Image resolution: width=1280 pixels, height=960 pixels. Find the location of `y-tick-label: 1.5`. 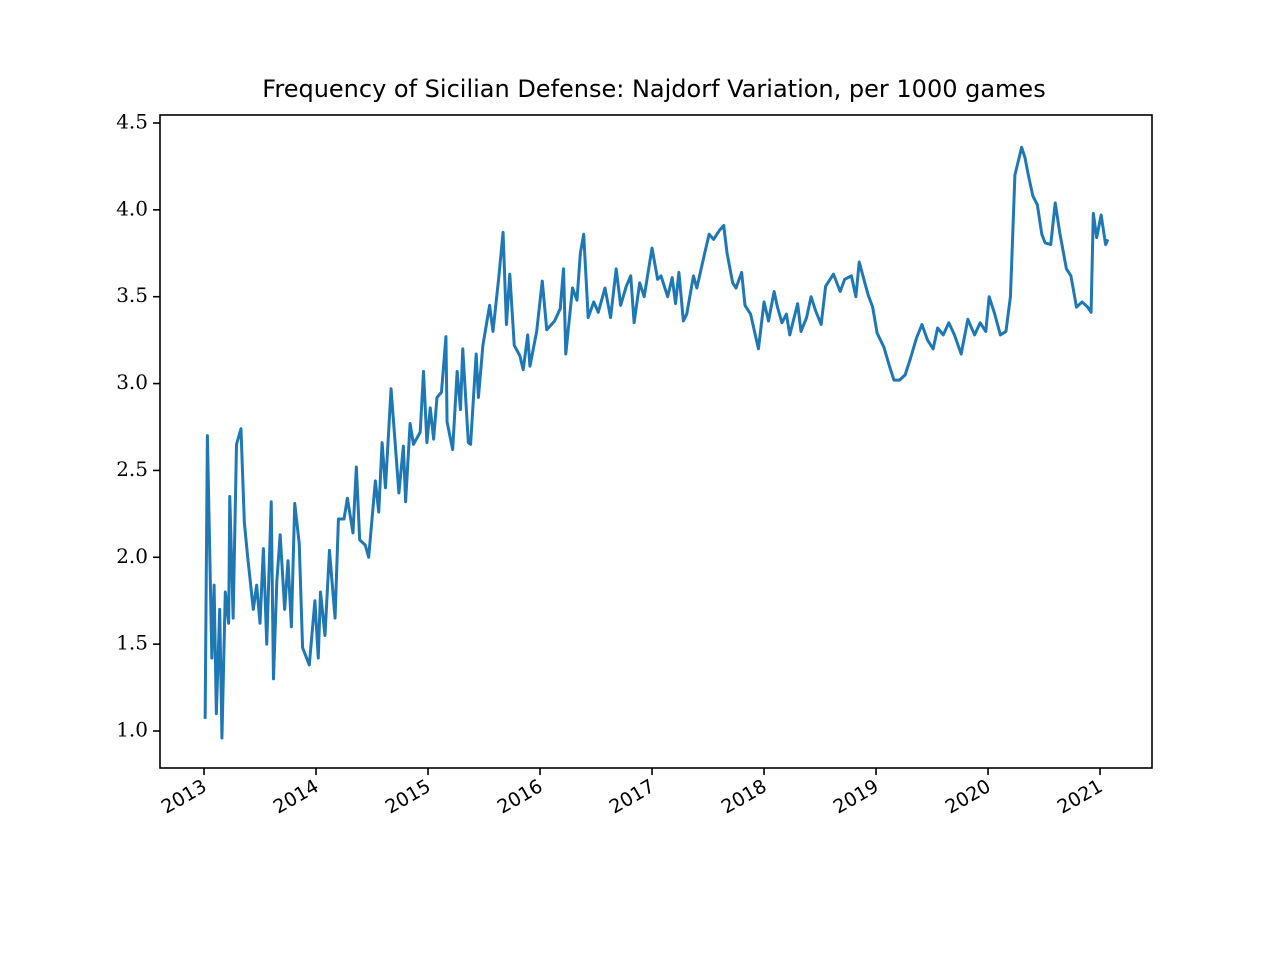

y-tick-label: 1.5 is located at coordinates (132, 643).